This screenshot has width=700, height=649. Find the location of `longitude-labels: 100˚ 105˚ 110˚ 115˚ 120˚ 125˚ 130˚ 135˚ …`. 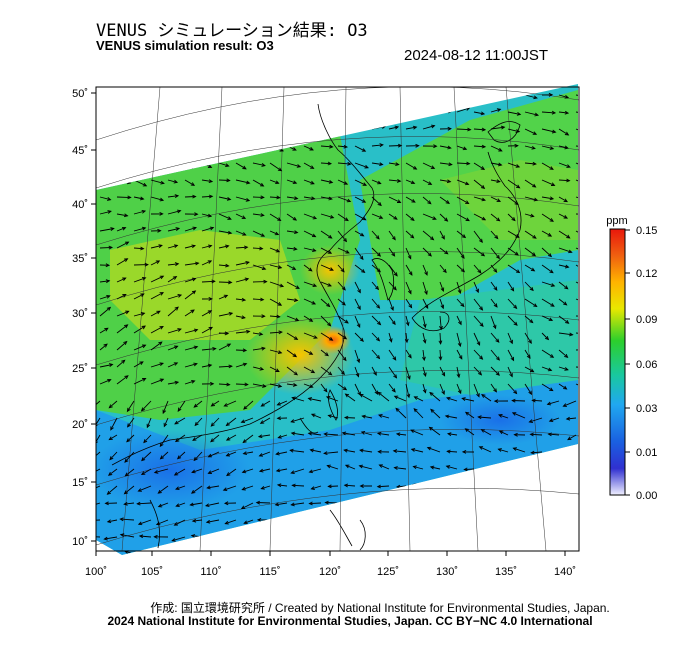

longitude-labels: 100˚ 105˚ 110˚ 115˚ 120˚ 125˚ 130˚ 135˚ … is located at coordinates (330, 572).